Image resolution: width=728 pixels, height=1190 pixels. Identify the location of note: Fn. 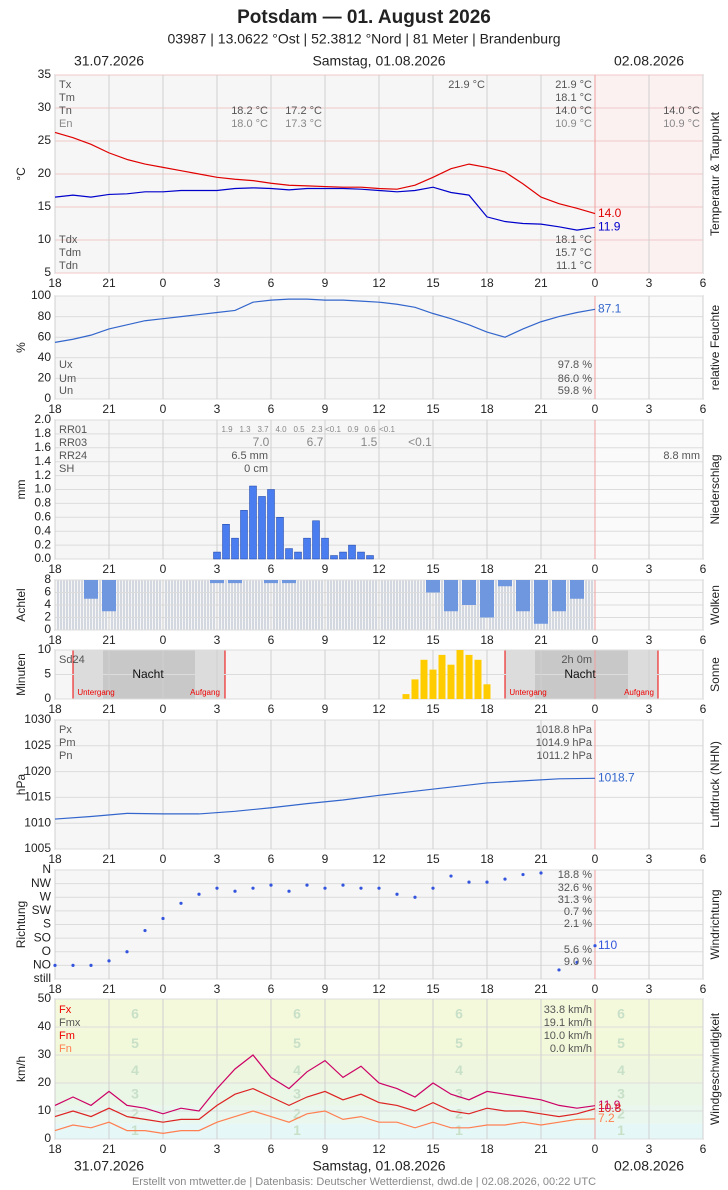
(65, 1049).